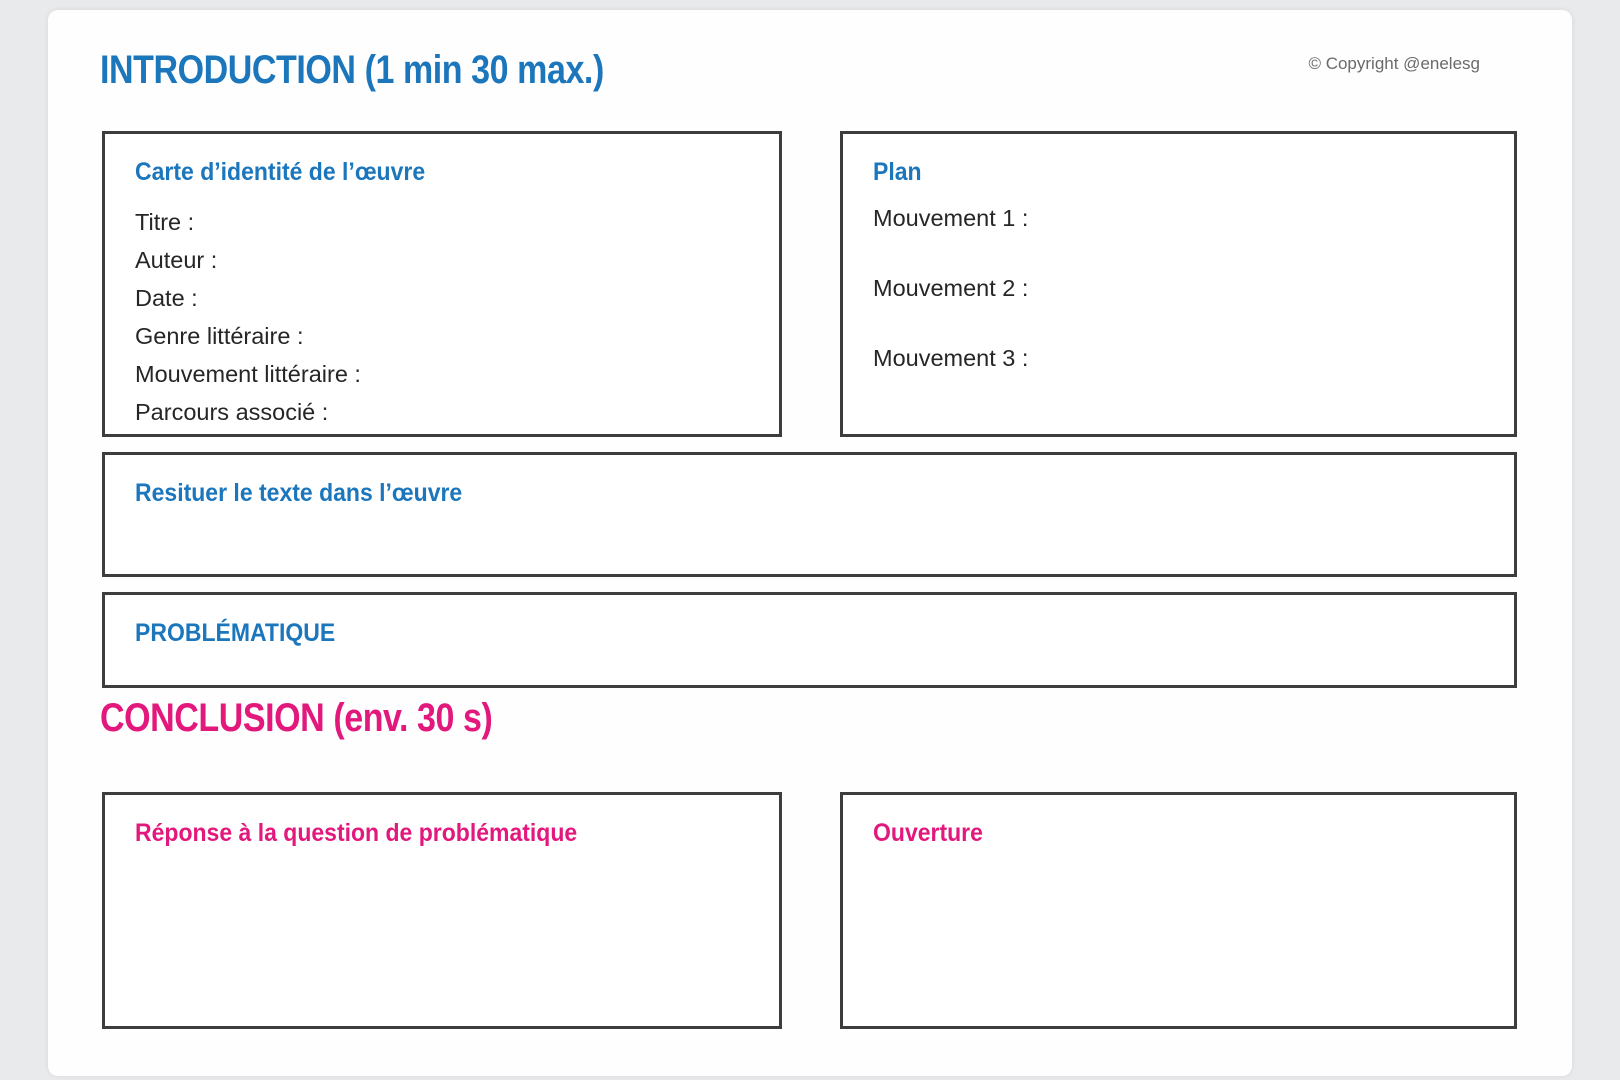 The height and width of the screenshot is (1080, 1620). What do you see at coordinates (951, 358) in the screenshot?
I see `field-mouvement-3: Mouvement 3 :` at bounding box center [951, 358].